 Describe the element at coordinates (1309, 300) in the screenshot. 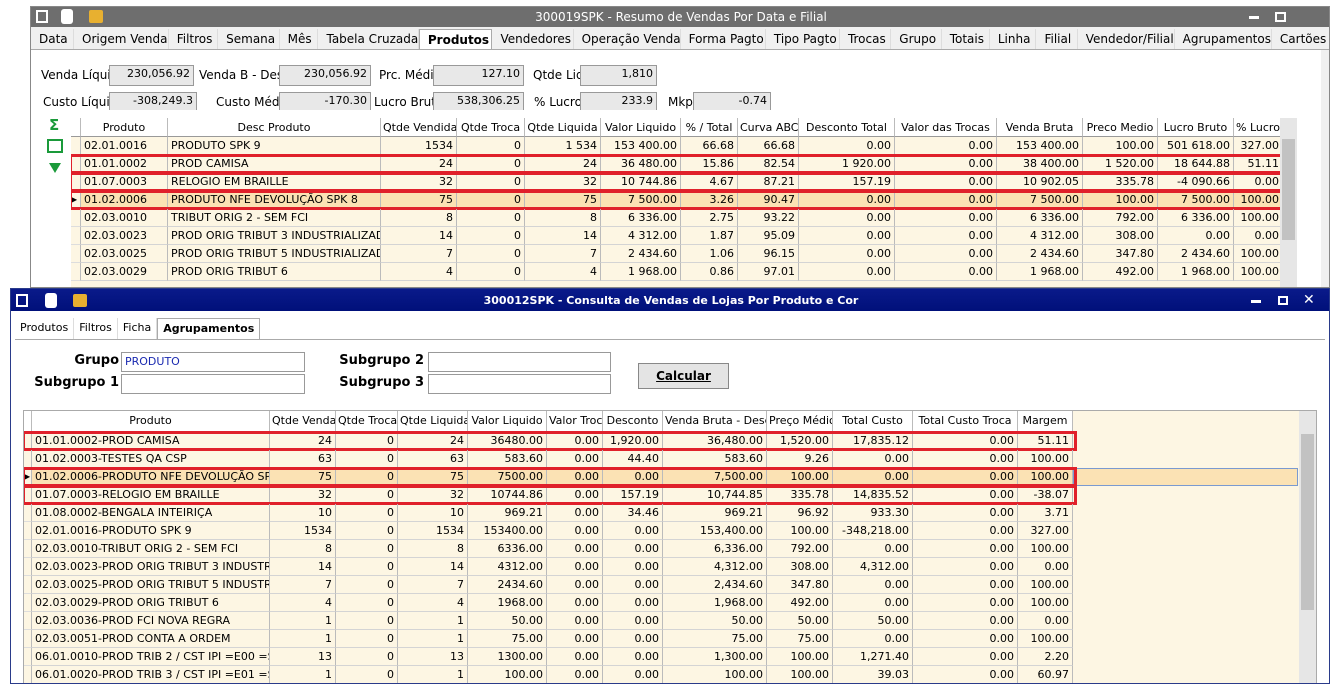

I see `close: ✕` at that location.